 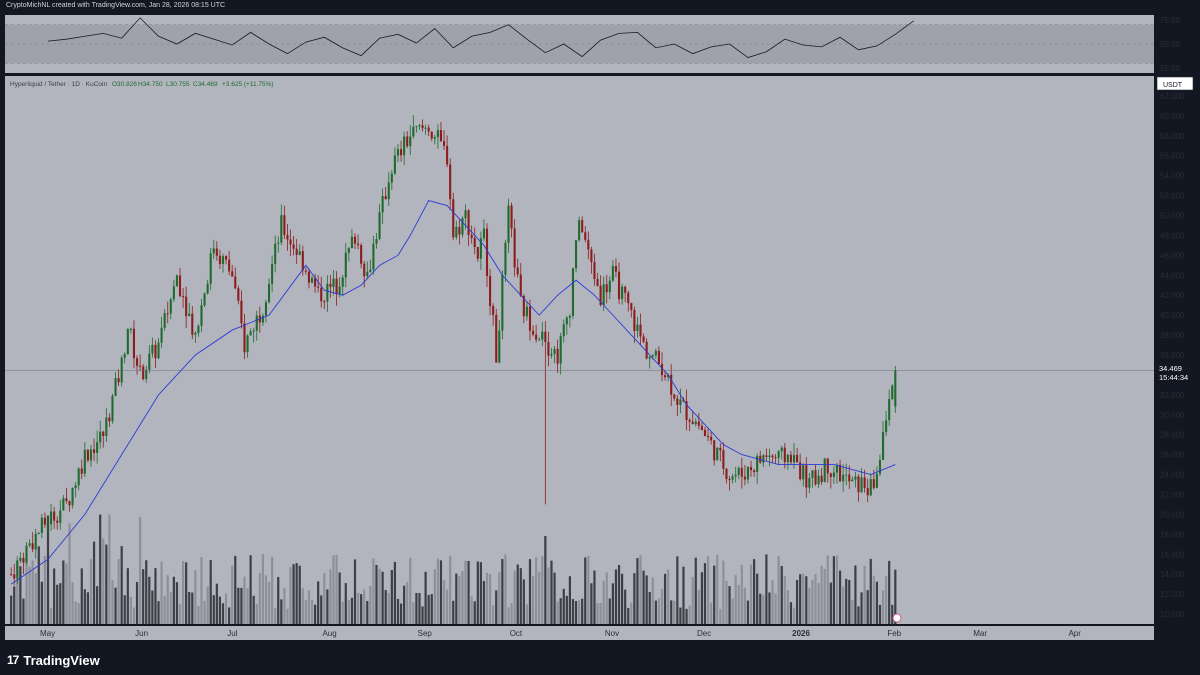 What do you see at coordinates (980, 633) in the screenshot?
I see `time-tick-label: Mar` at bounding box center [980, 633].